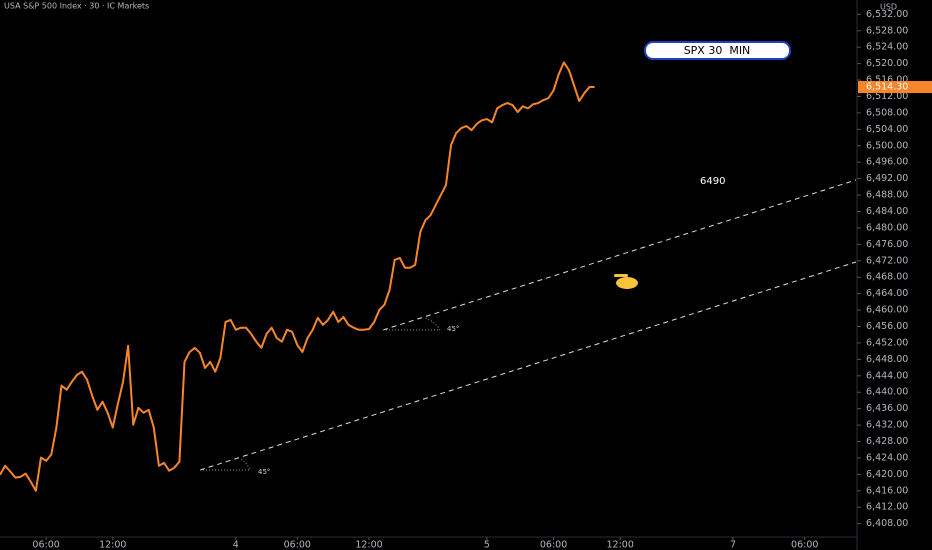 Image resolution: width=932 pixels, height=550 pixels. What do you see at coordinates (76, 6) in the screenshot?
I see `chart-title: USA S&P 500 Index · 30 · IC Markets` at bounding box center [76, 6].